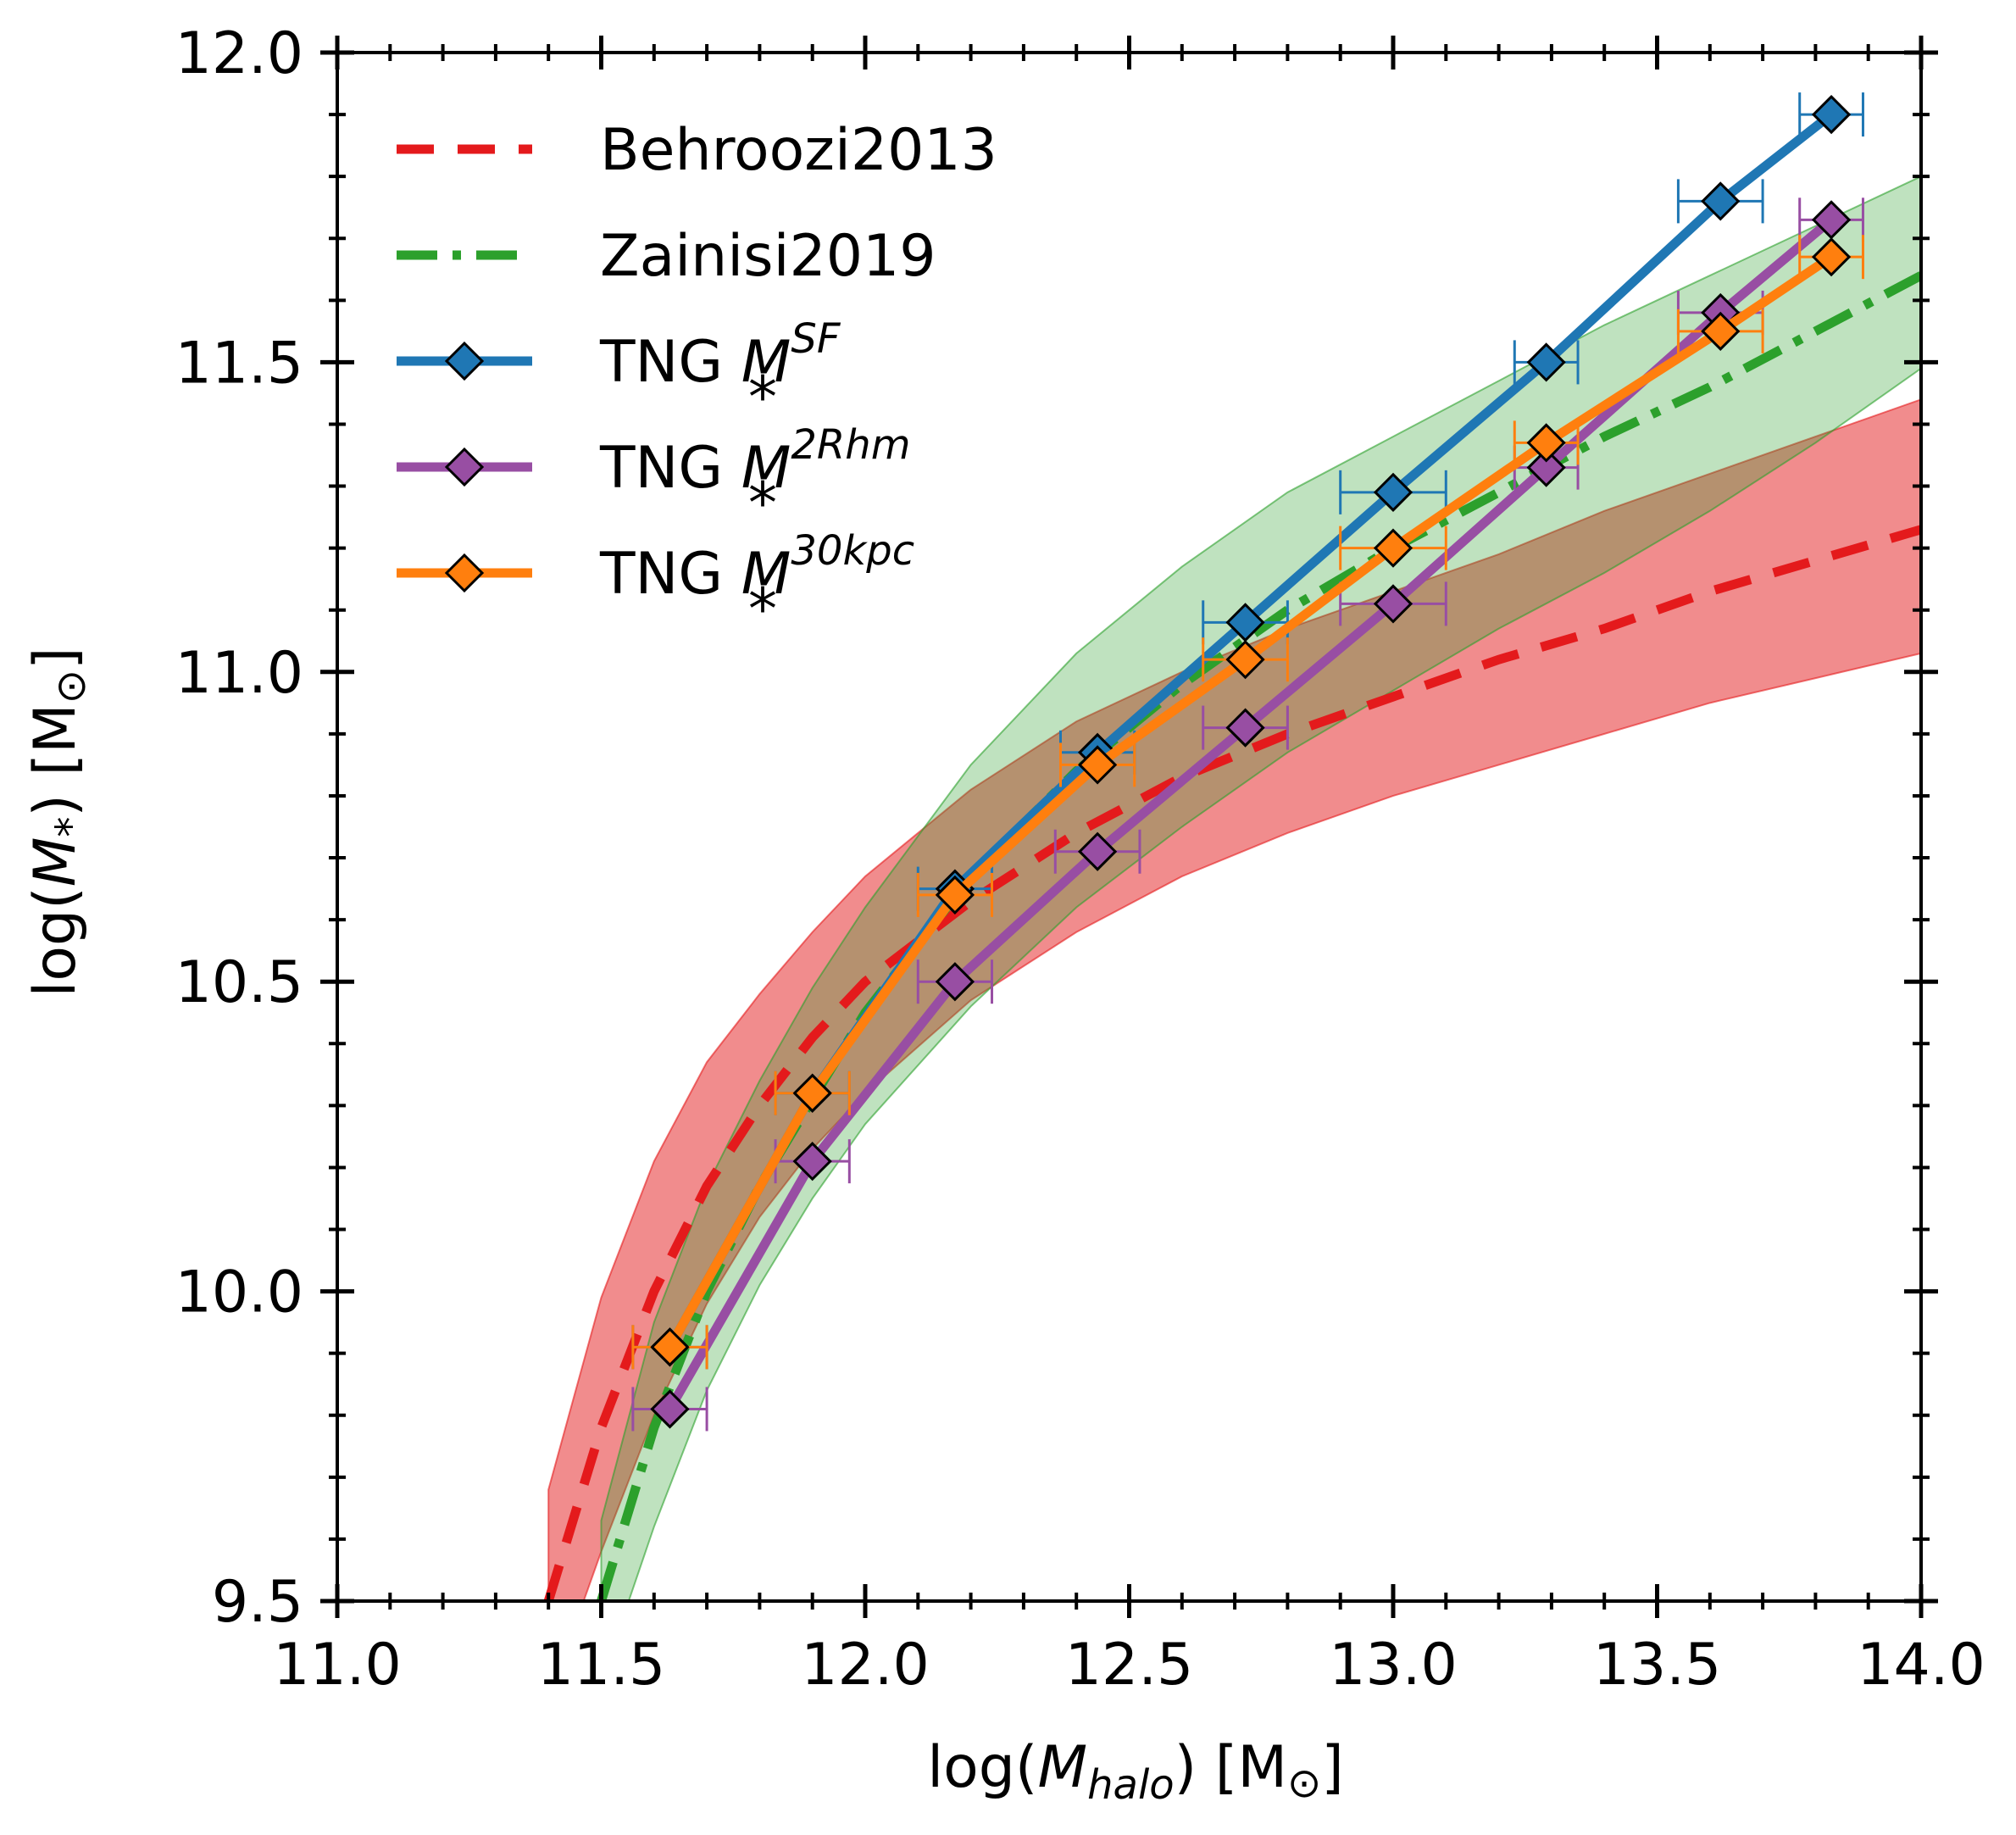 The image size is (2016, 1835). What do you see at coordinates (257, 1602) in the screenshot?
I see `y-tick-label: 9.5` at bounding box center [257, 1602].